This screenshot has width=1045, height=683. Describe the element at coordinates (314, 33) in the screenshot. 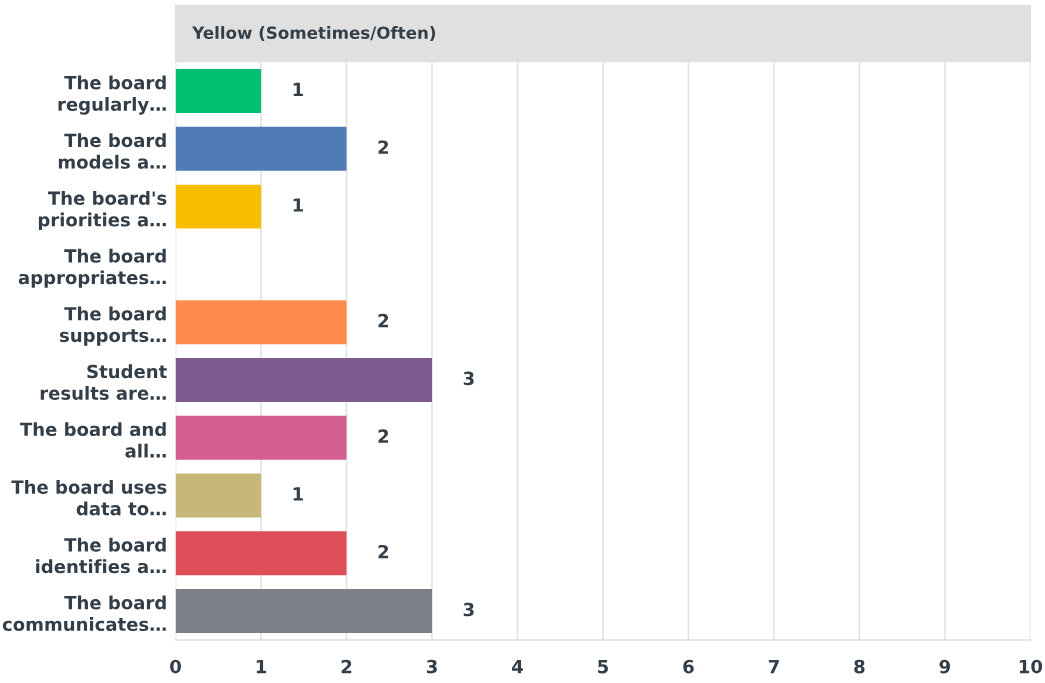

I see `chart-title: Yellow (Sometimes/Often)` at that location.